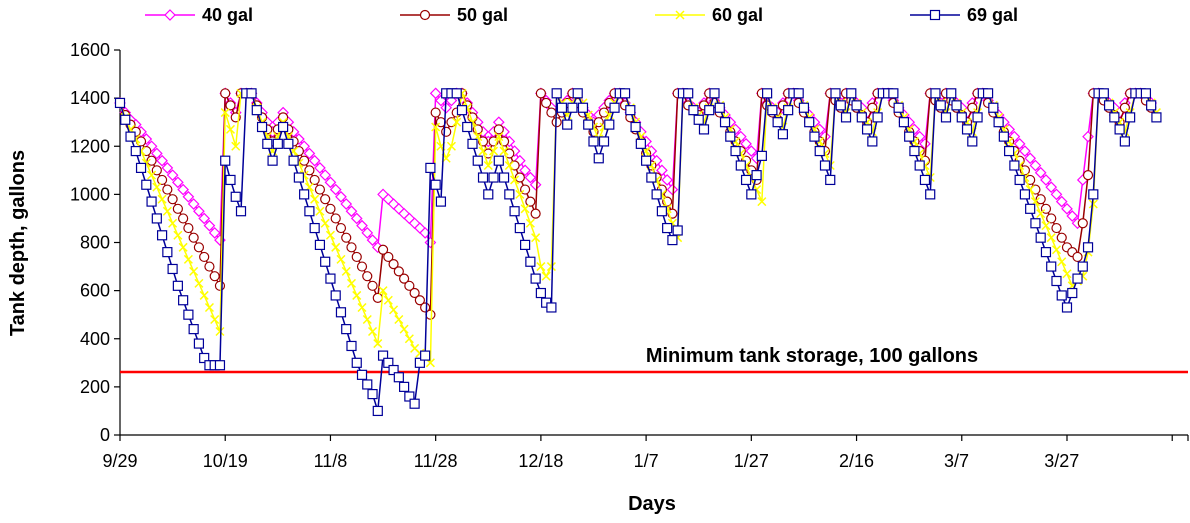  Describe the element at coordinates (225, 461) in the screenshot. I see `x-tick-label: 10/19` at that location.